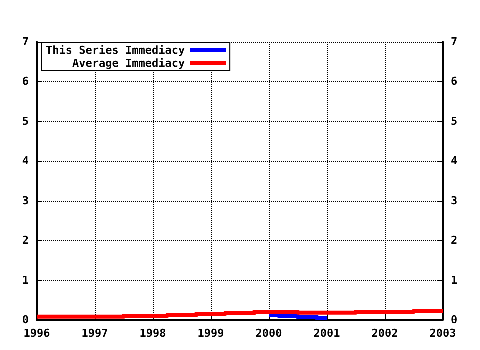  What do you see at coordinates (454, 320) in the screenshot?
I see `y2-tick-label: 0` at bounding box center [454, 320].